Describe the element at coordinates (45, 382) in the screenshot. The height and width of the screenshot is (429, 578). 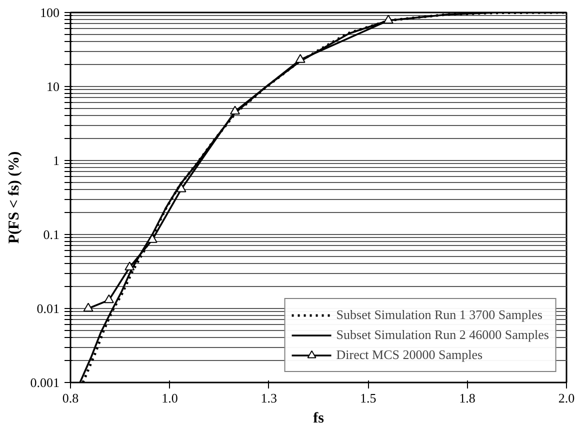
I see `y-tick-label: 0.001` at that location.